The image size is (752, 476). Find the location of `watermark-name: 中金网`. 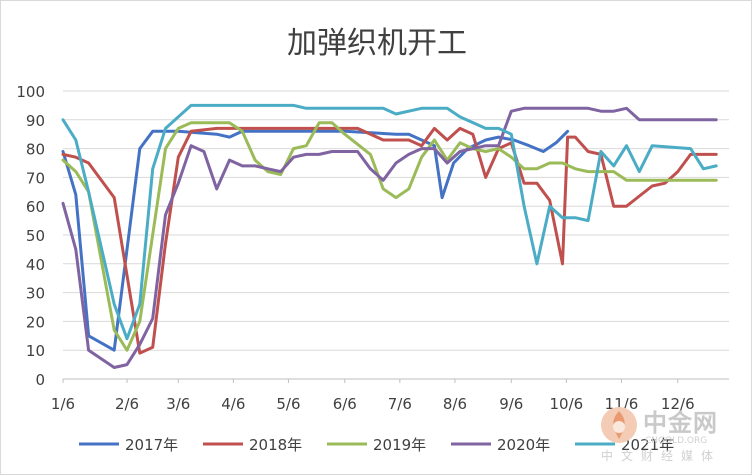

watermark-name: 中金网 is located at coordinates (680, 422).